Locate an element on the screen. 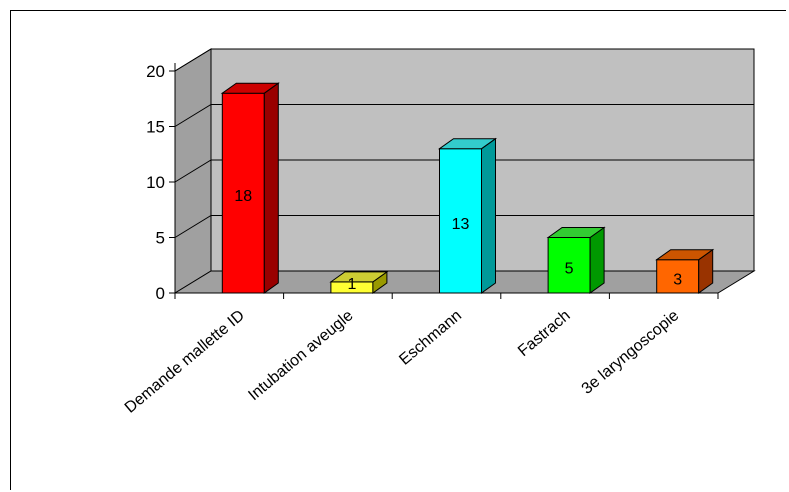  bar: 5 is located at coordinates (576, 260).